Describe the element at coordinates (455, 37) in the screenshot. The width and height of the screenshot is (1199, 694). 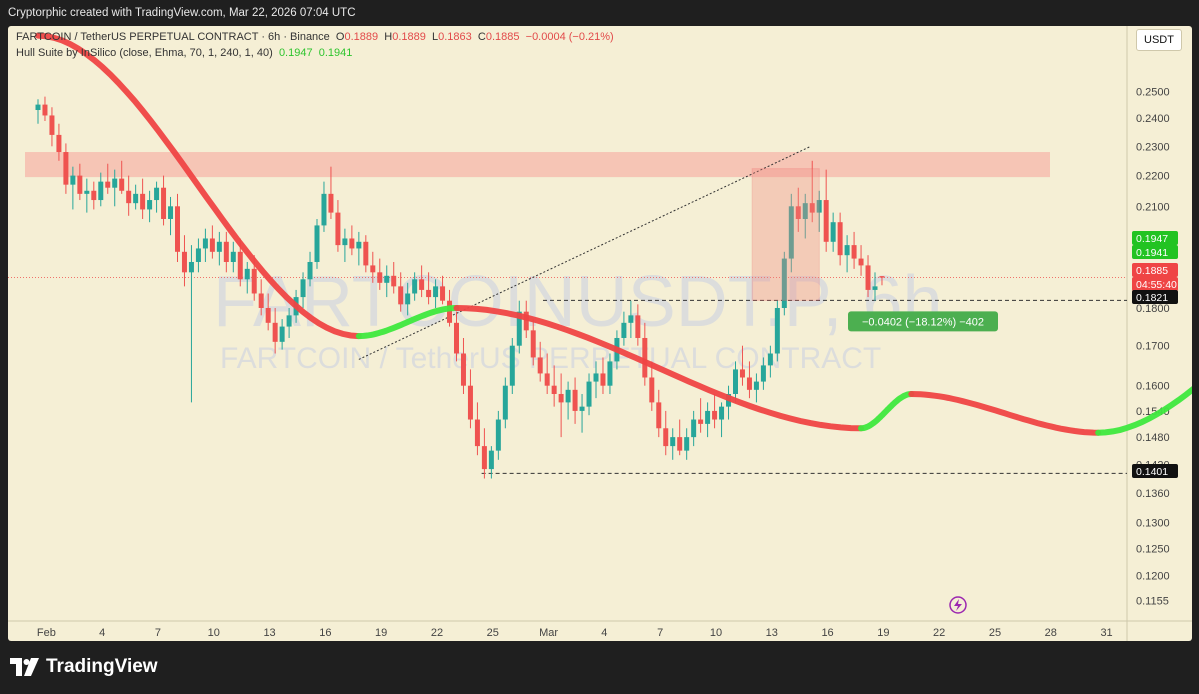
I see `low-value: 0.1863` at that location.